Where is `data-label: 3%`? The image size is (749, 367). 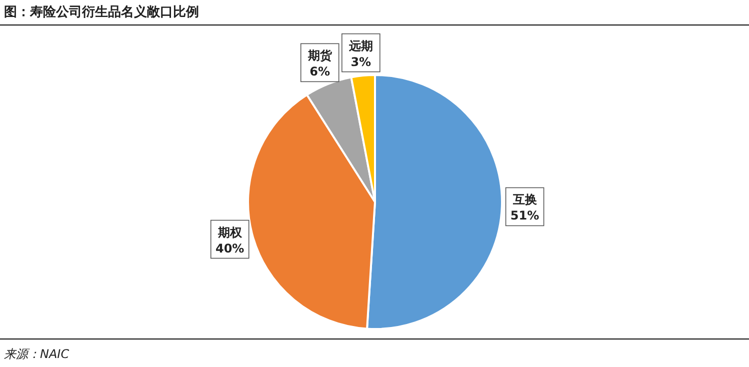 data-label: 3% is located at coordinates (361, 61).